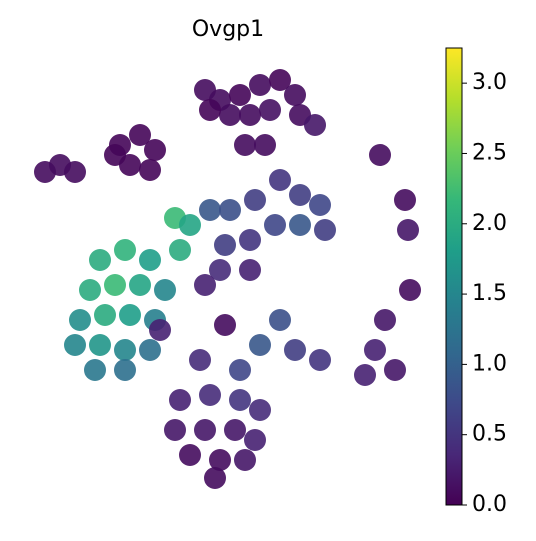 Image resolution: width=536 pixels, height=541 pixels. What do you see at coordinates (489, 82) in the screenshot?
I see `colorbar-tick-label: 3.0` at bounding box center [489, 82].